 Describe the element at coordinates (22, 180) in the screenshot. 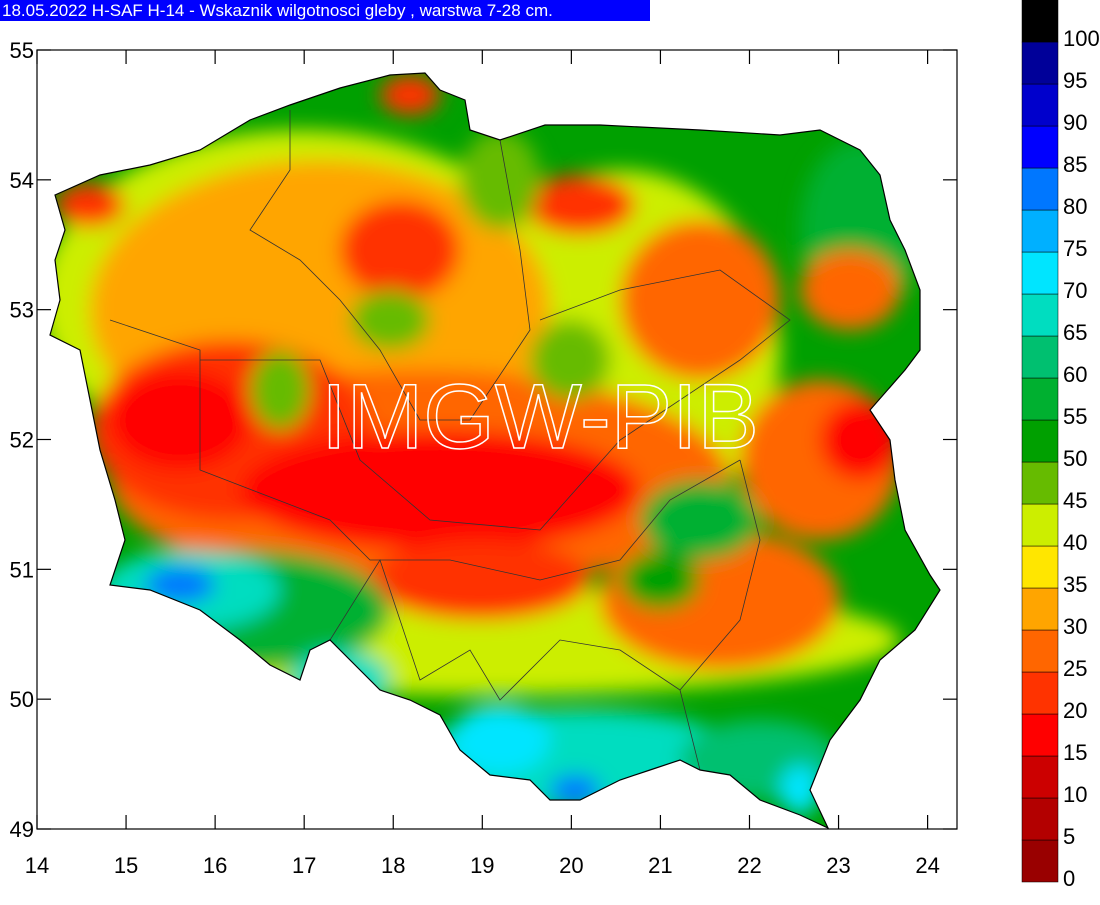

I see `y-tick-label: 54` at that location.